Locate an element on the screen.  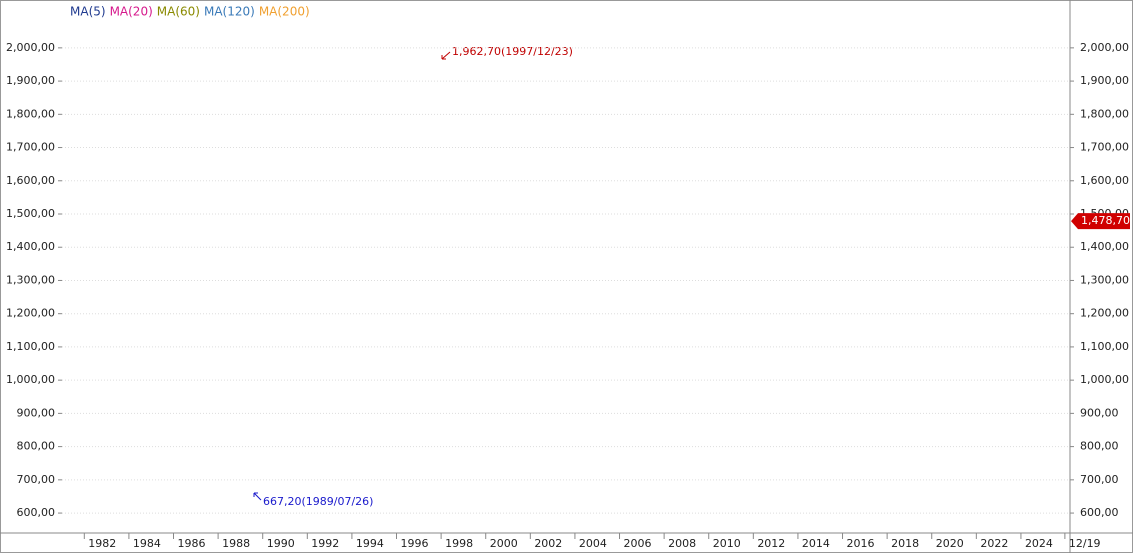
x-tick-label: 2008 is located at coordinates (682, 543).